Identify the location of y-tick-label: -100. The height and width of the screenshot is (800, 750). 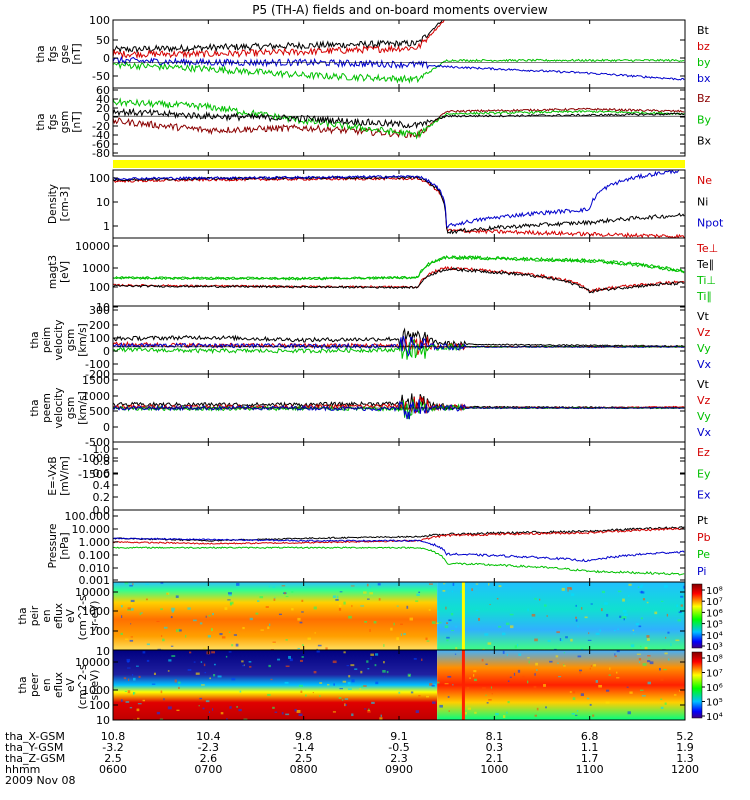
(97, 364).